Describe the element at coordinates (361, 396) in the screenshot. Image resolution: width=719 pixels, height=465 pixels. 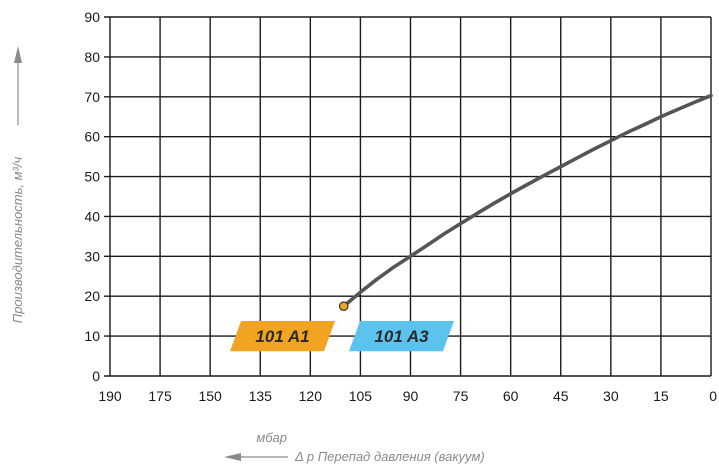
I see `x-tick-label: 105` at that location.